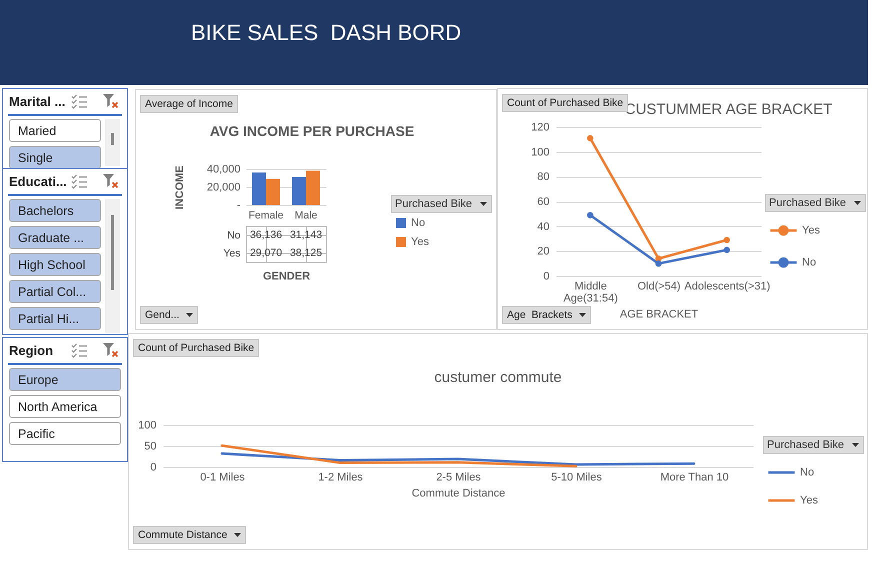  What do you see at coordinates (543, 177) in the screenshot?
I see `y-tick-label: 80` at bounding box center [543, 177].